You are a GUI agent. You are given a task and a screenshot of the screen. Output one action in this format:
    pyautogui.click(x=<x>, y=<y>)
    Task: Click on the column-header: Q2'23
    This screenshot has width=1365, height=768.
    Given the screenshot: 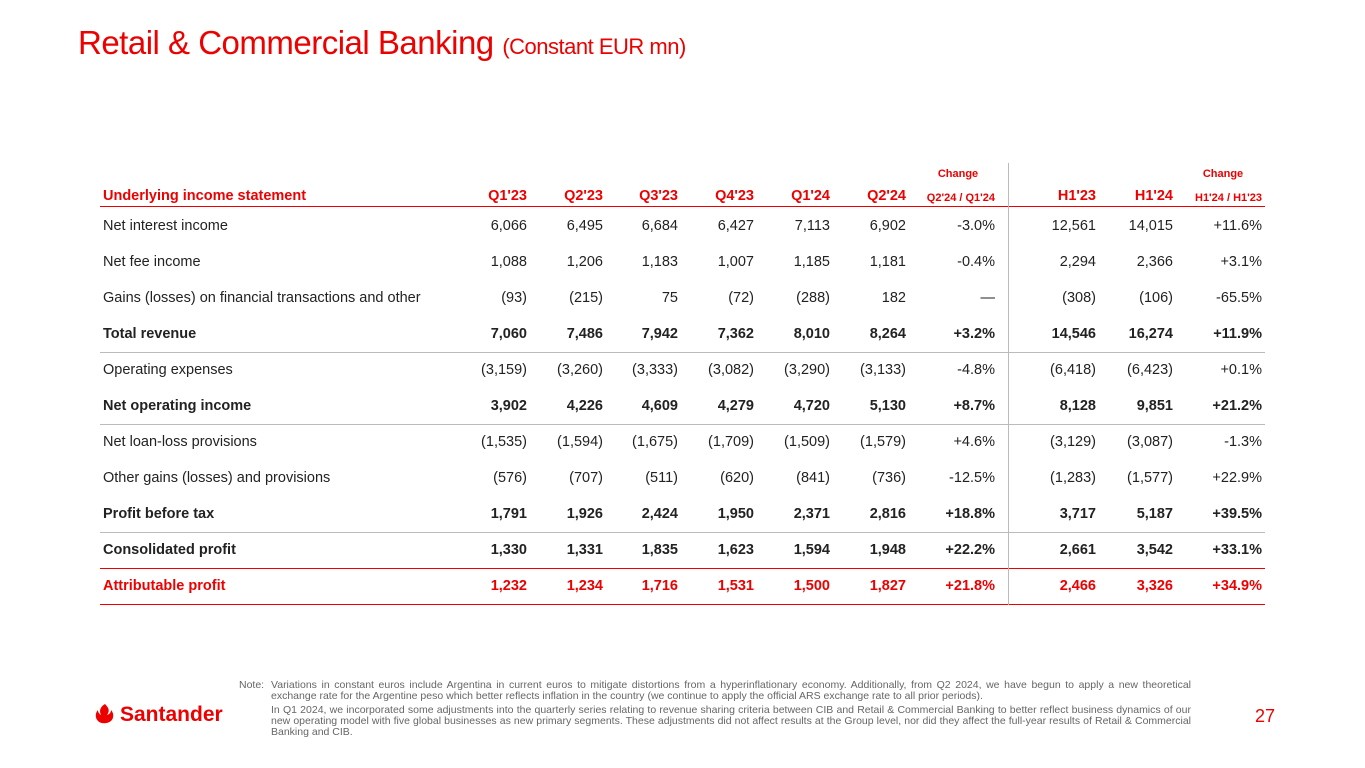 What is the action you would take?
    pyautogui.click(x=583, y=196)
    